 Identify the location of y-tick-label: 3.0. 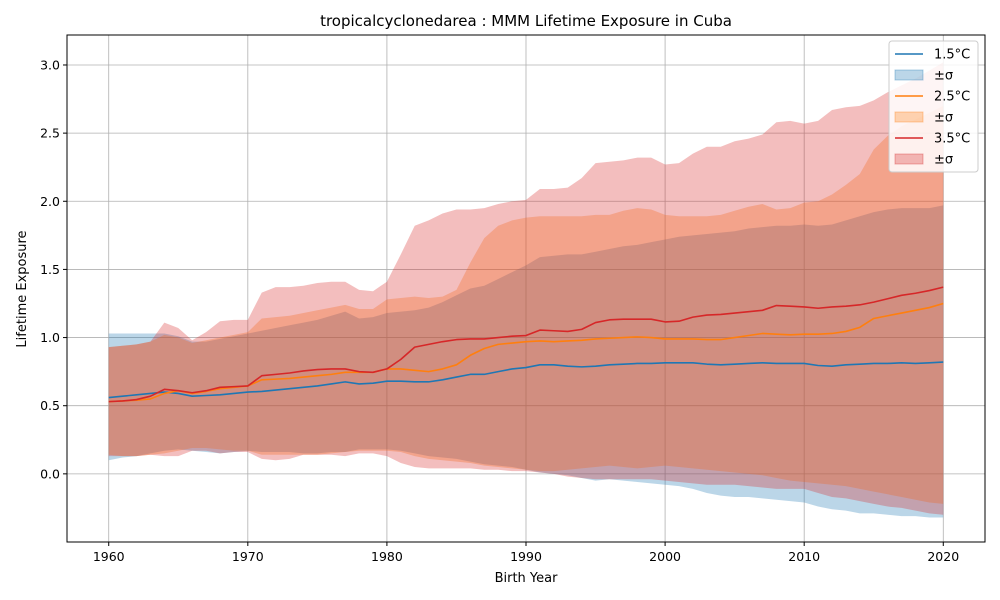
(50, 64).